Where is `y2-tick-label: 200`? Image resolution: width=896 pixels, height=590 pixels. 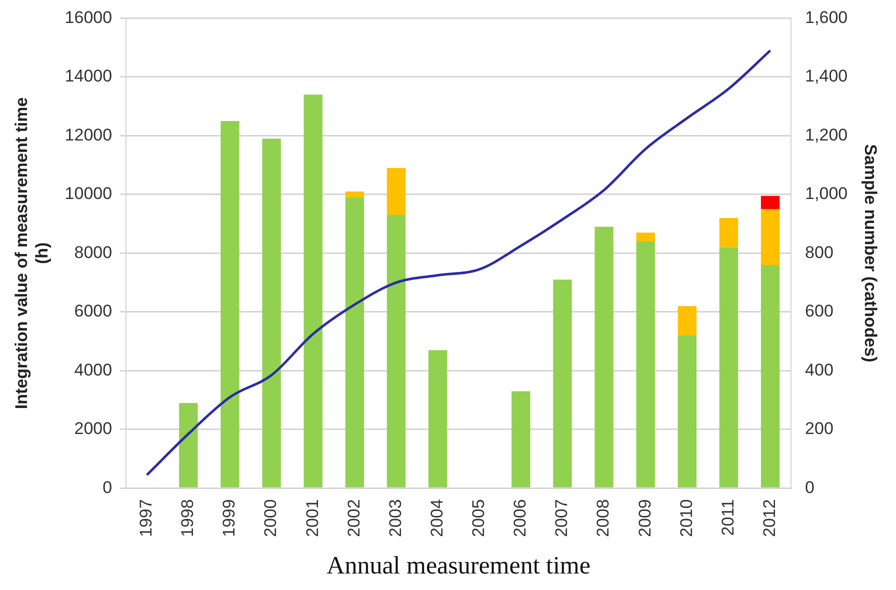 y2-tick-label: 200 is located at coordinates (819, 428).